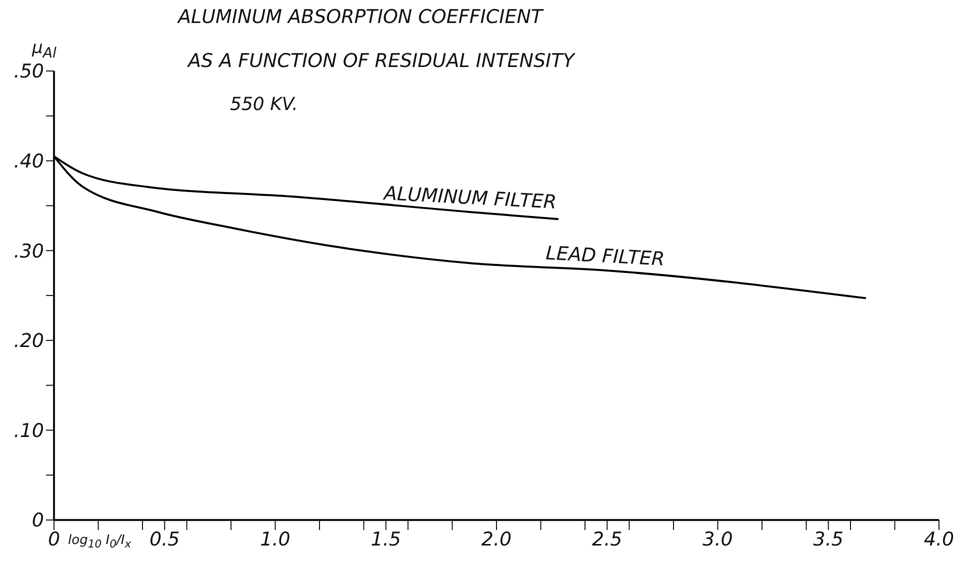 The image size is (959, 583). Describe the element at coordinates (381, 61) in the screenshot. I see `chart-subtitle: AS A FUNCTION OF RESIDUAL INTENSITY` at that location.